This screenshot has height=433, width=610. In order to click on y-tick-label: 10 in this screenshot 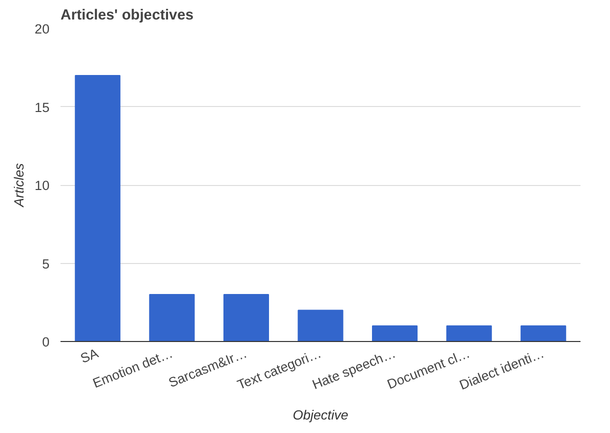, I will do `click(42, 185)`.